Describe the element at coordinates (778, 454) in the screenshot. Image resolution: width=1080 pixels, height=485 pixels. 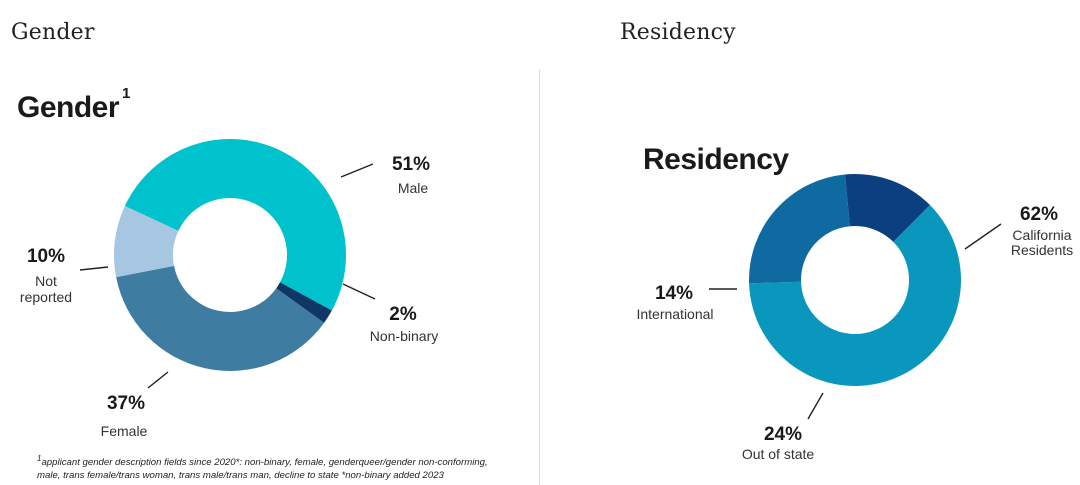
I see `residency-label-out-of-state: Out of state` at that location.